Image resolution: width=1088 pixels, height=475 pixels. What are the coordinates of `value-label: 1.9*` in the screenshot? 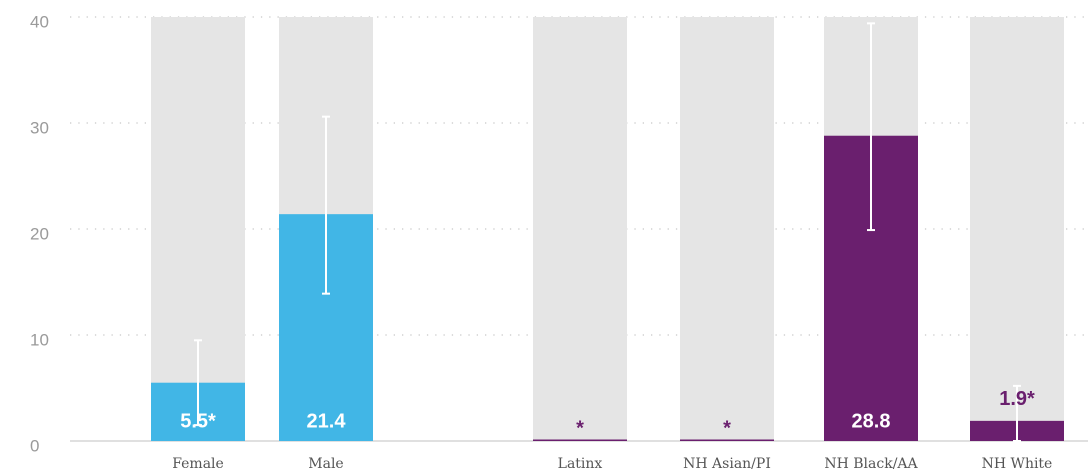 It's located at (1017, 399).